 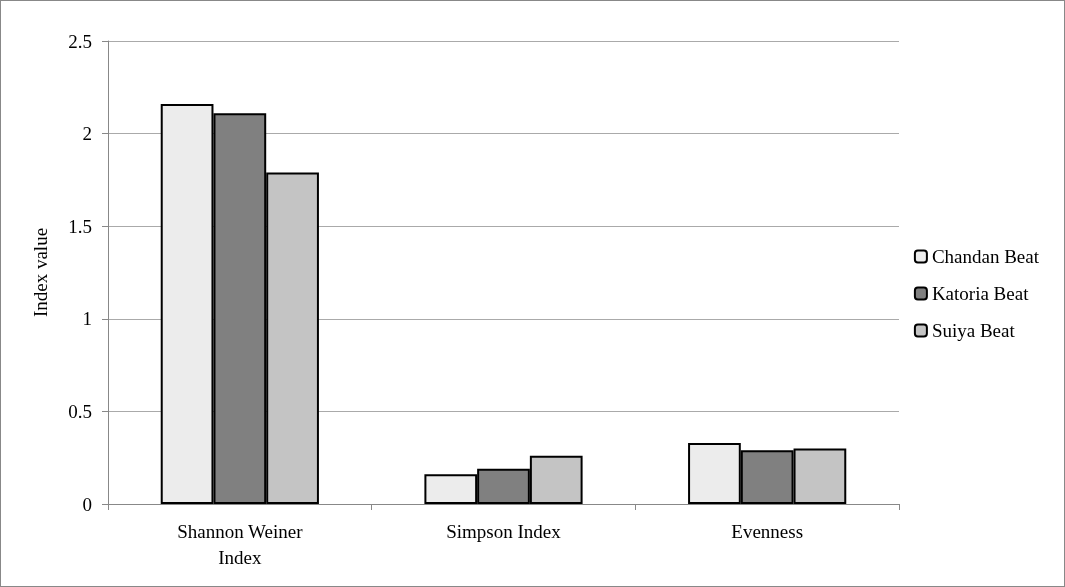 What do you see at coordinates (87, 504) in the screenshot?
I see `y-tick-label: 0` at bounding box center [87, 504].